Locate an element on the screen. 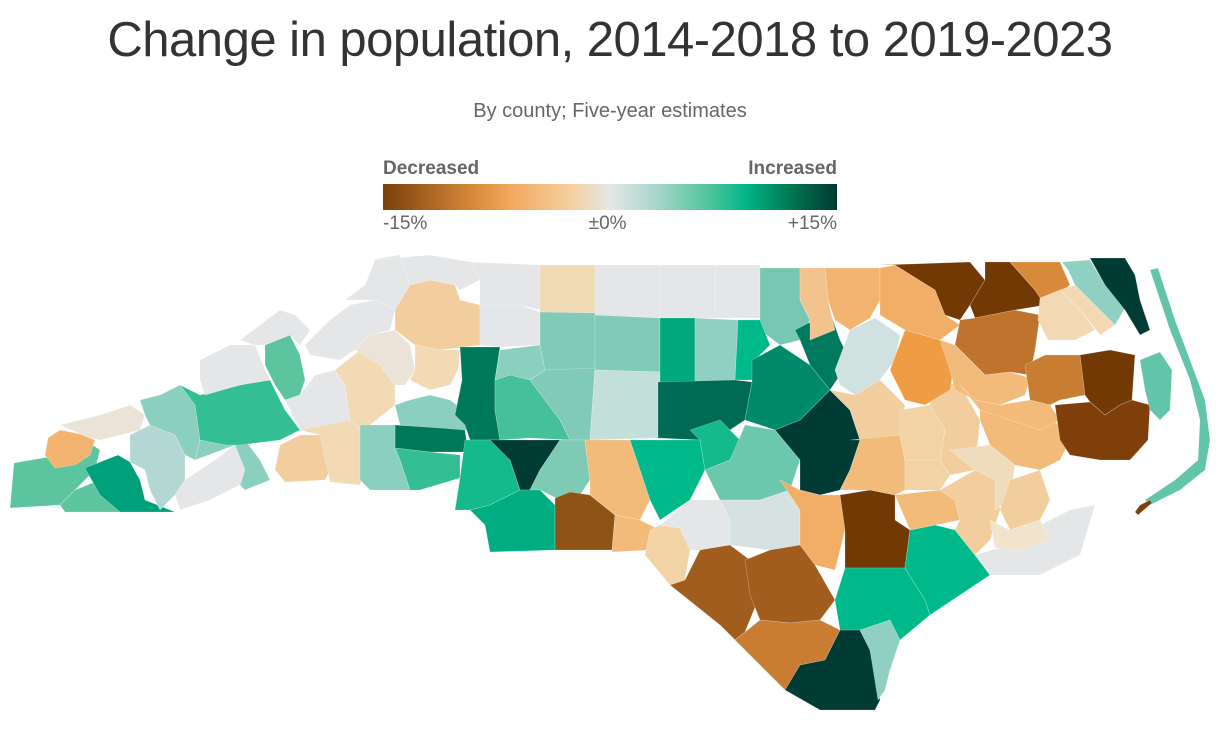 The width and height of the screenshot is (1220, 729). legend-gradient-bar is located at coordinates (610, 197).